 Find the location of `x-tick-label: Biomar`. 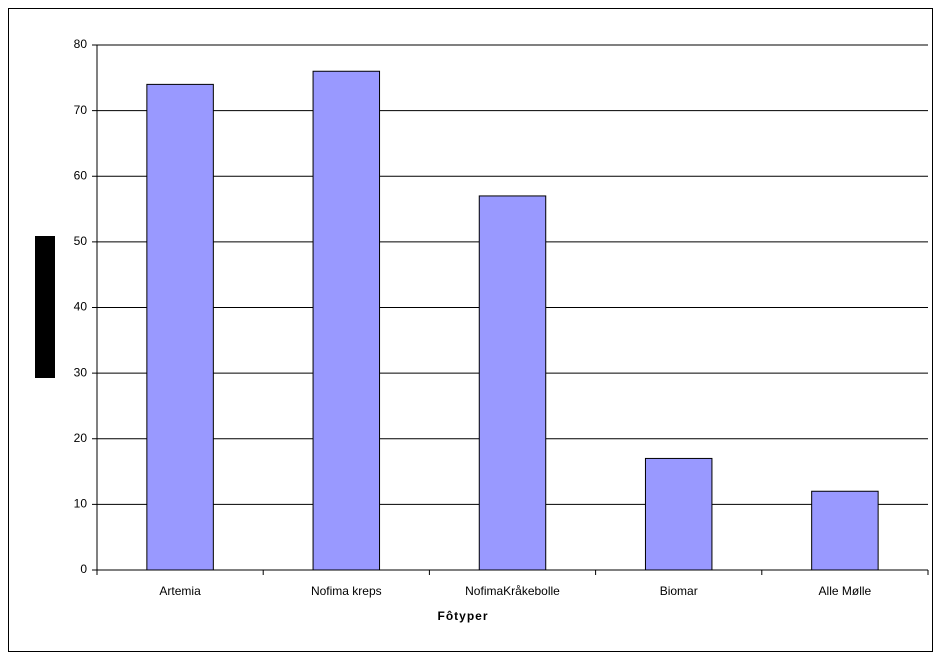

x-tick-label: Biomar is located at coordinates (679, 591).